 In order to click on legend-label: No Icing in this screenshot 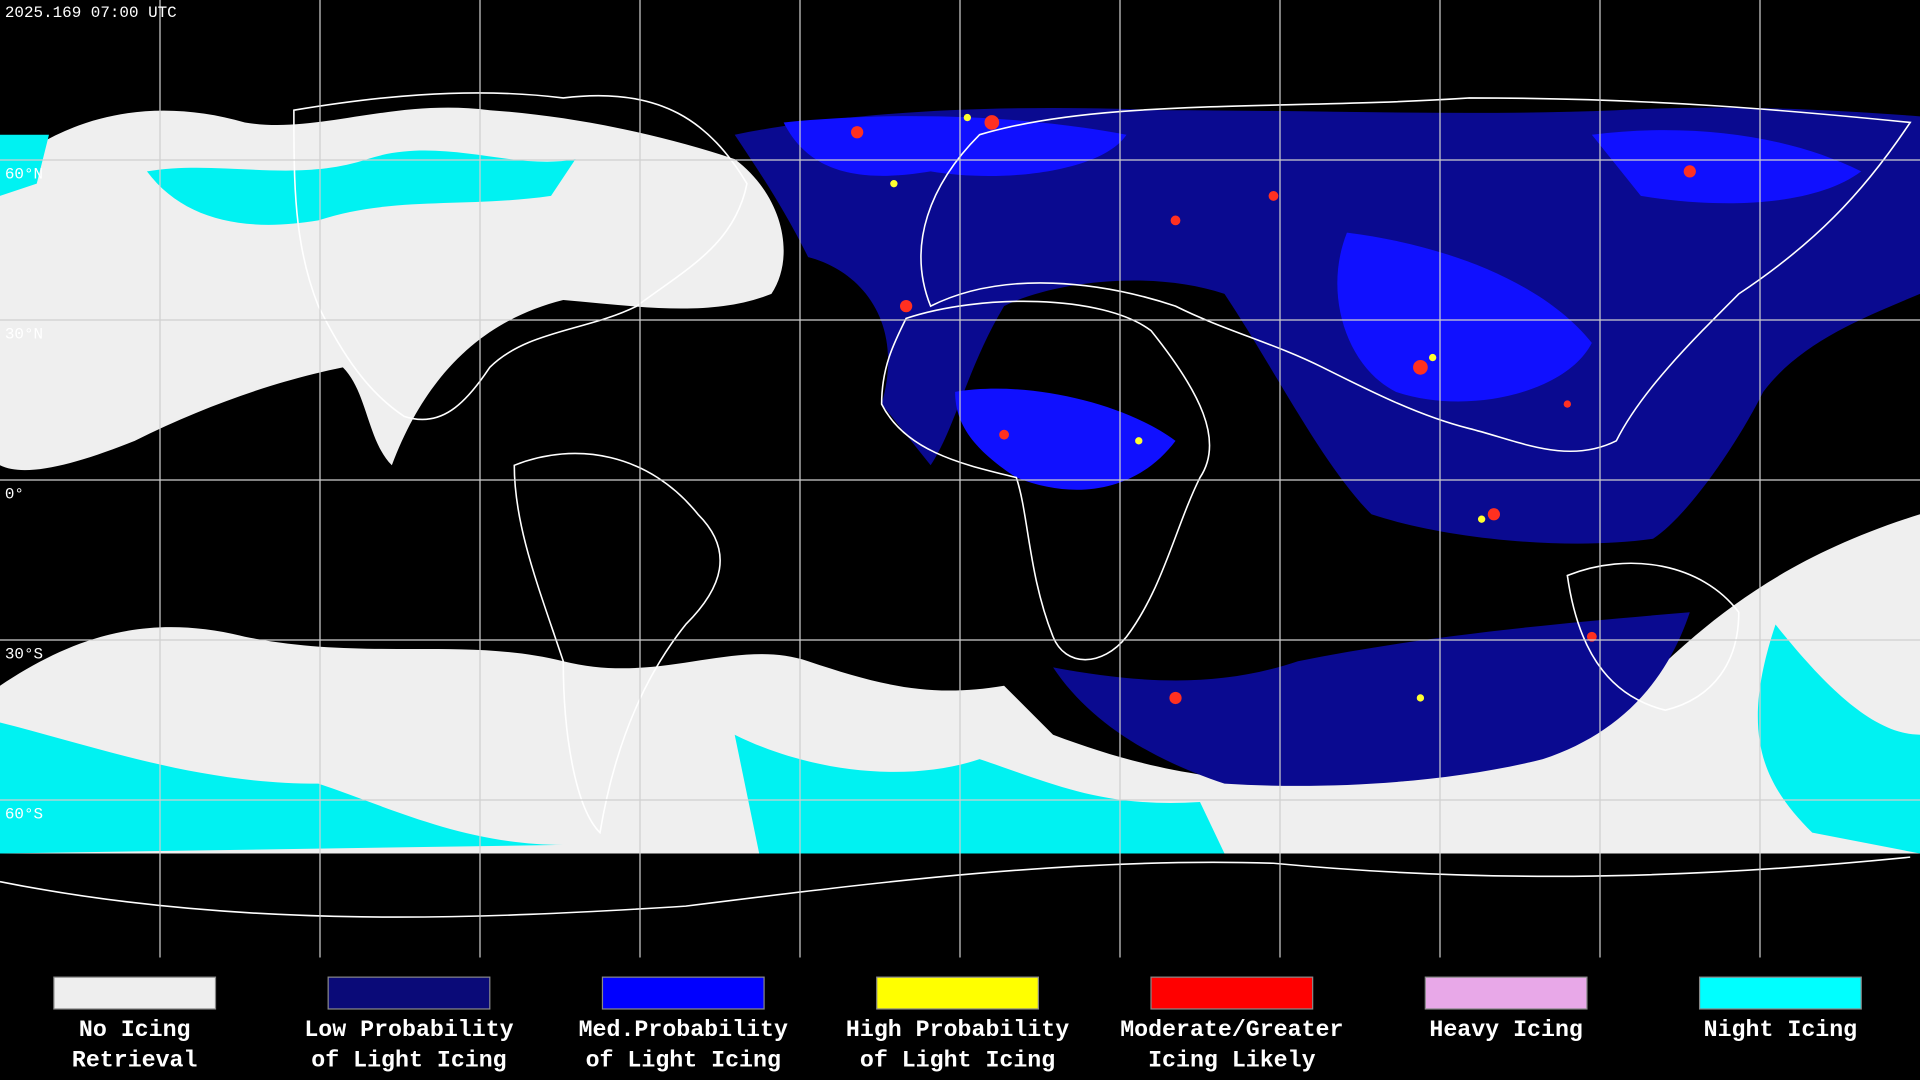, I will do `click(135, 1030)`.